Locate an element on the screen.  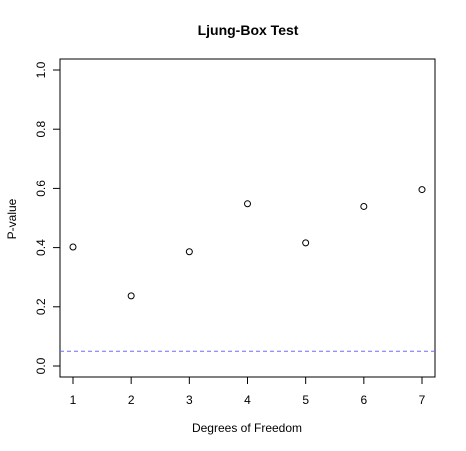
x-tick-label: 6 is located at coordinates (363, 400).